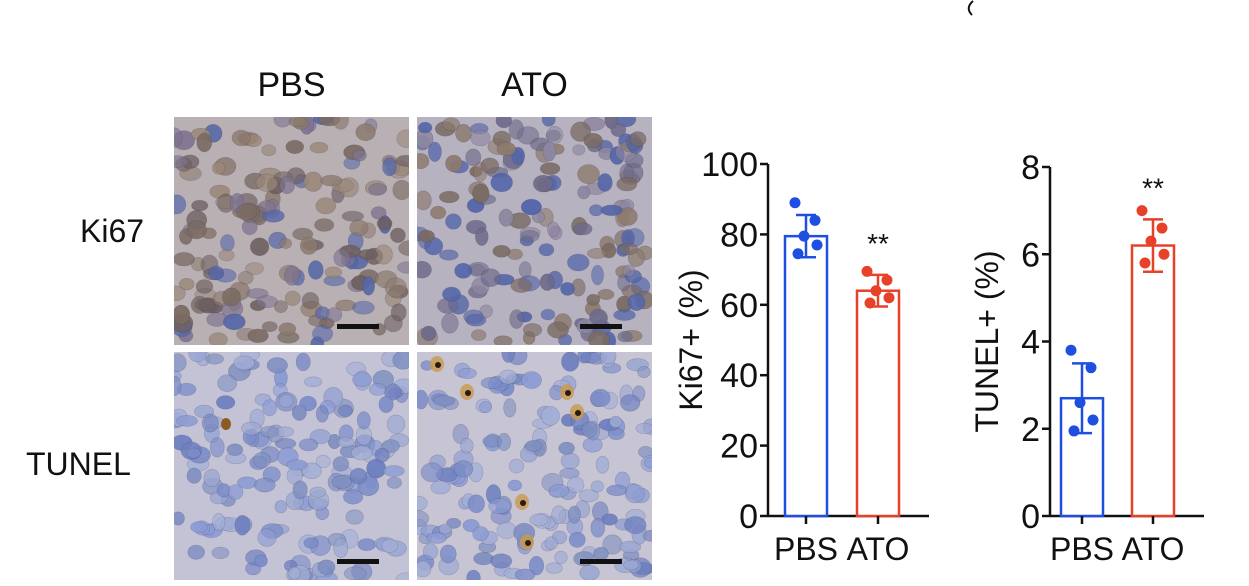 The image size is (1249, 586). What do you see at coordinates (739, 235) in the screenshot?
I see `y-tick-label: 80` at bounding box center [739, 235].